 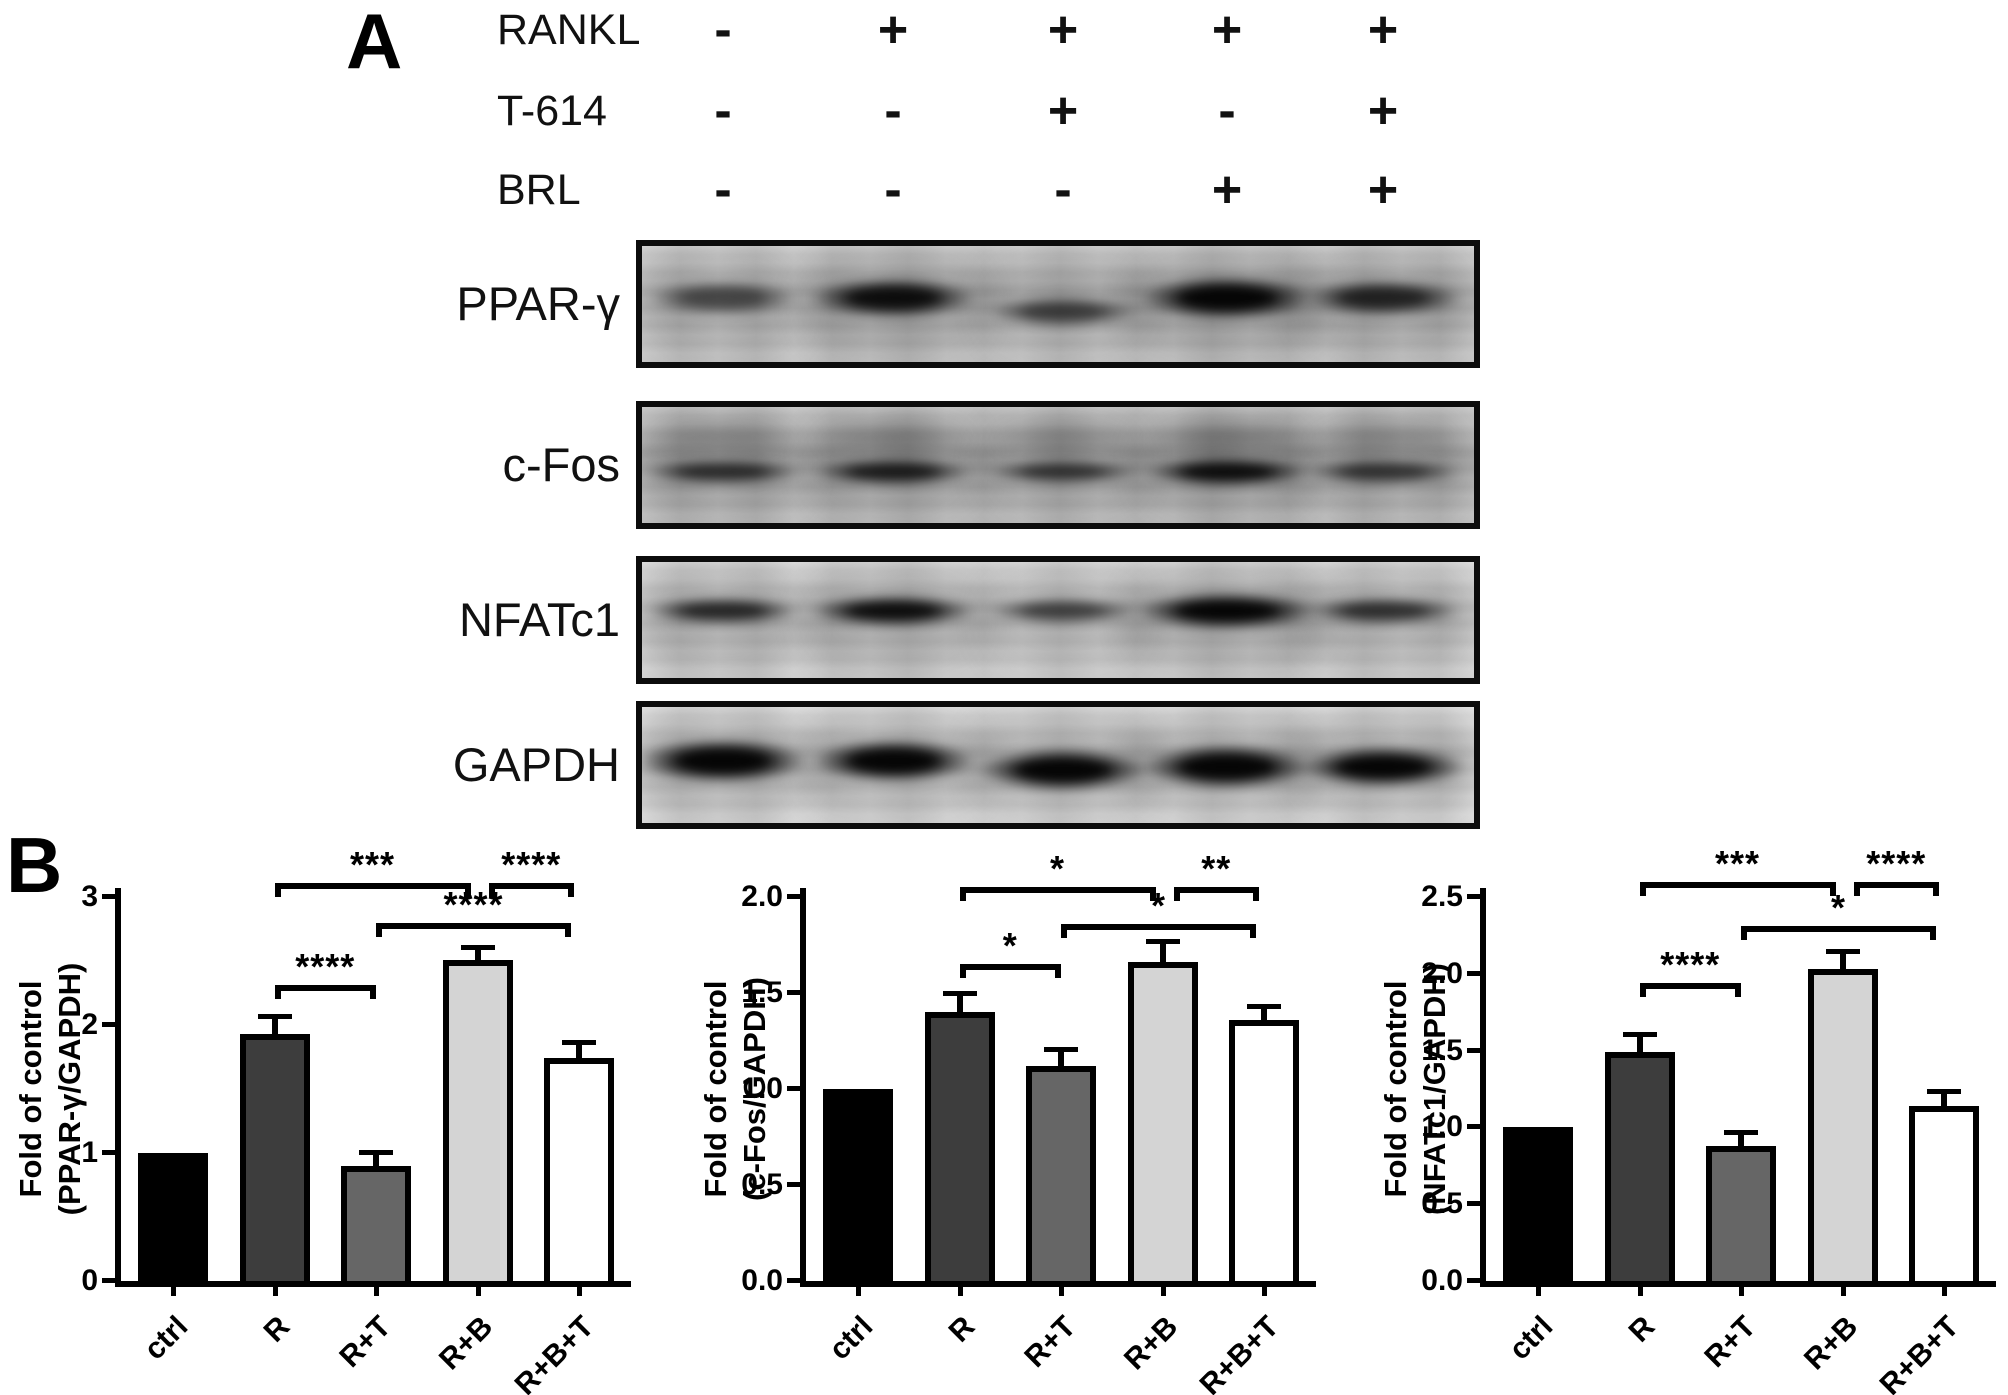 I want to click on bar-r-b-t, so click(x=579, y=1172).